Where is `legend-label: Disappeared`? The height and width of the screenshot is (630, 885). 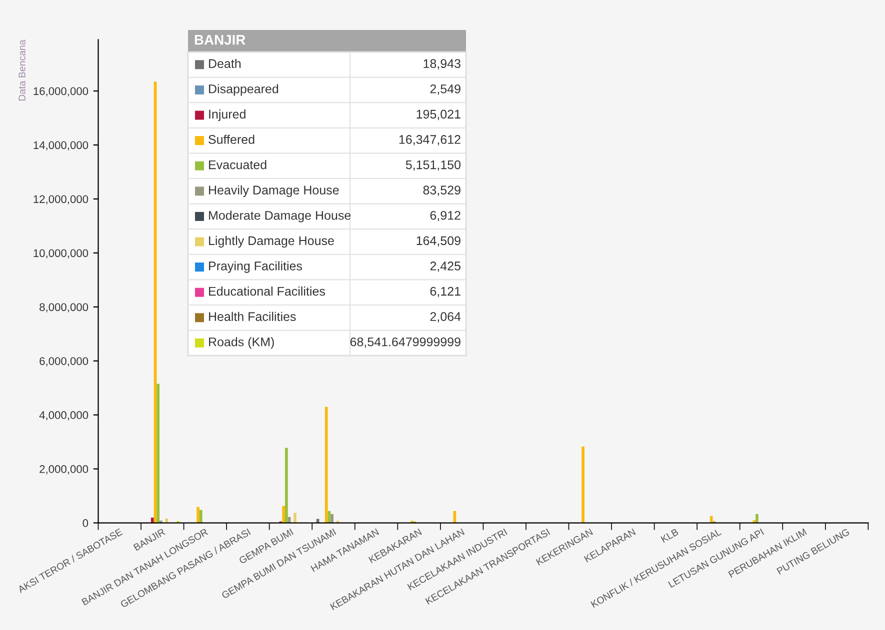
legend-label: Disappeared is located at coordinates (243, 90).